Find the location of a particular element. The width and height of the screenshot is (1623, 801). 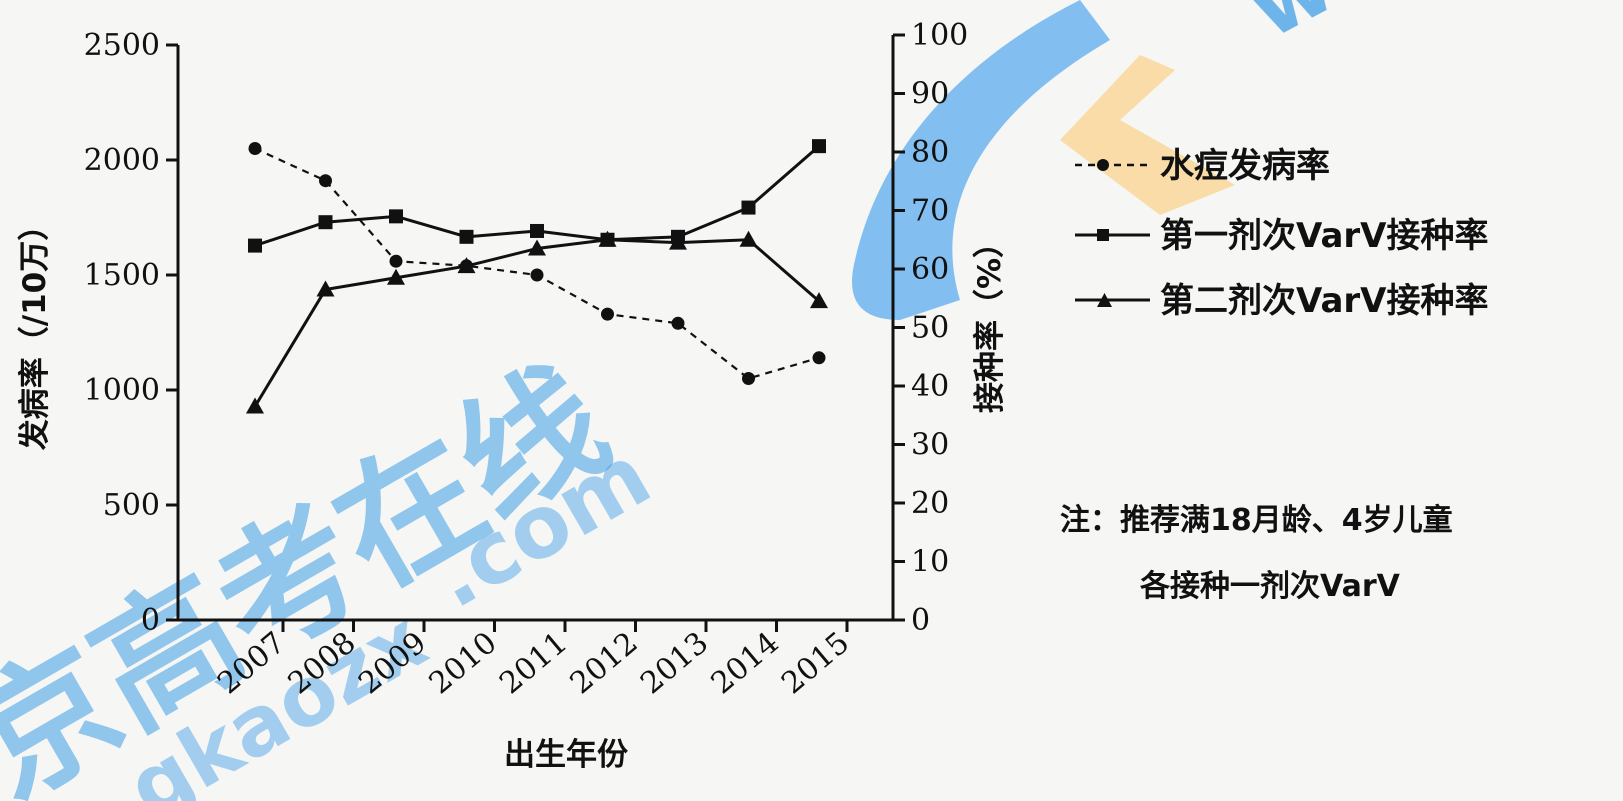

legend: 水痘发病率 第一剂次VarV接种率 第二剂次VarV接种率 is located at coordinates (1281, 233).